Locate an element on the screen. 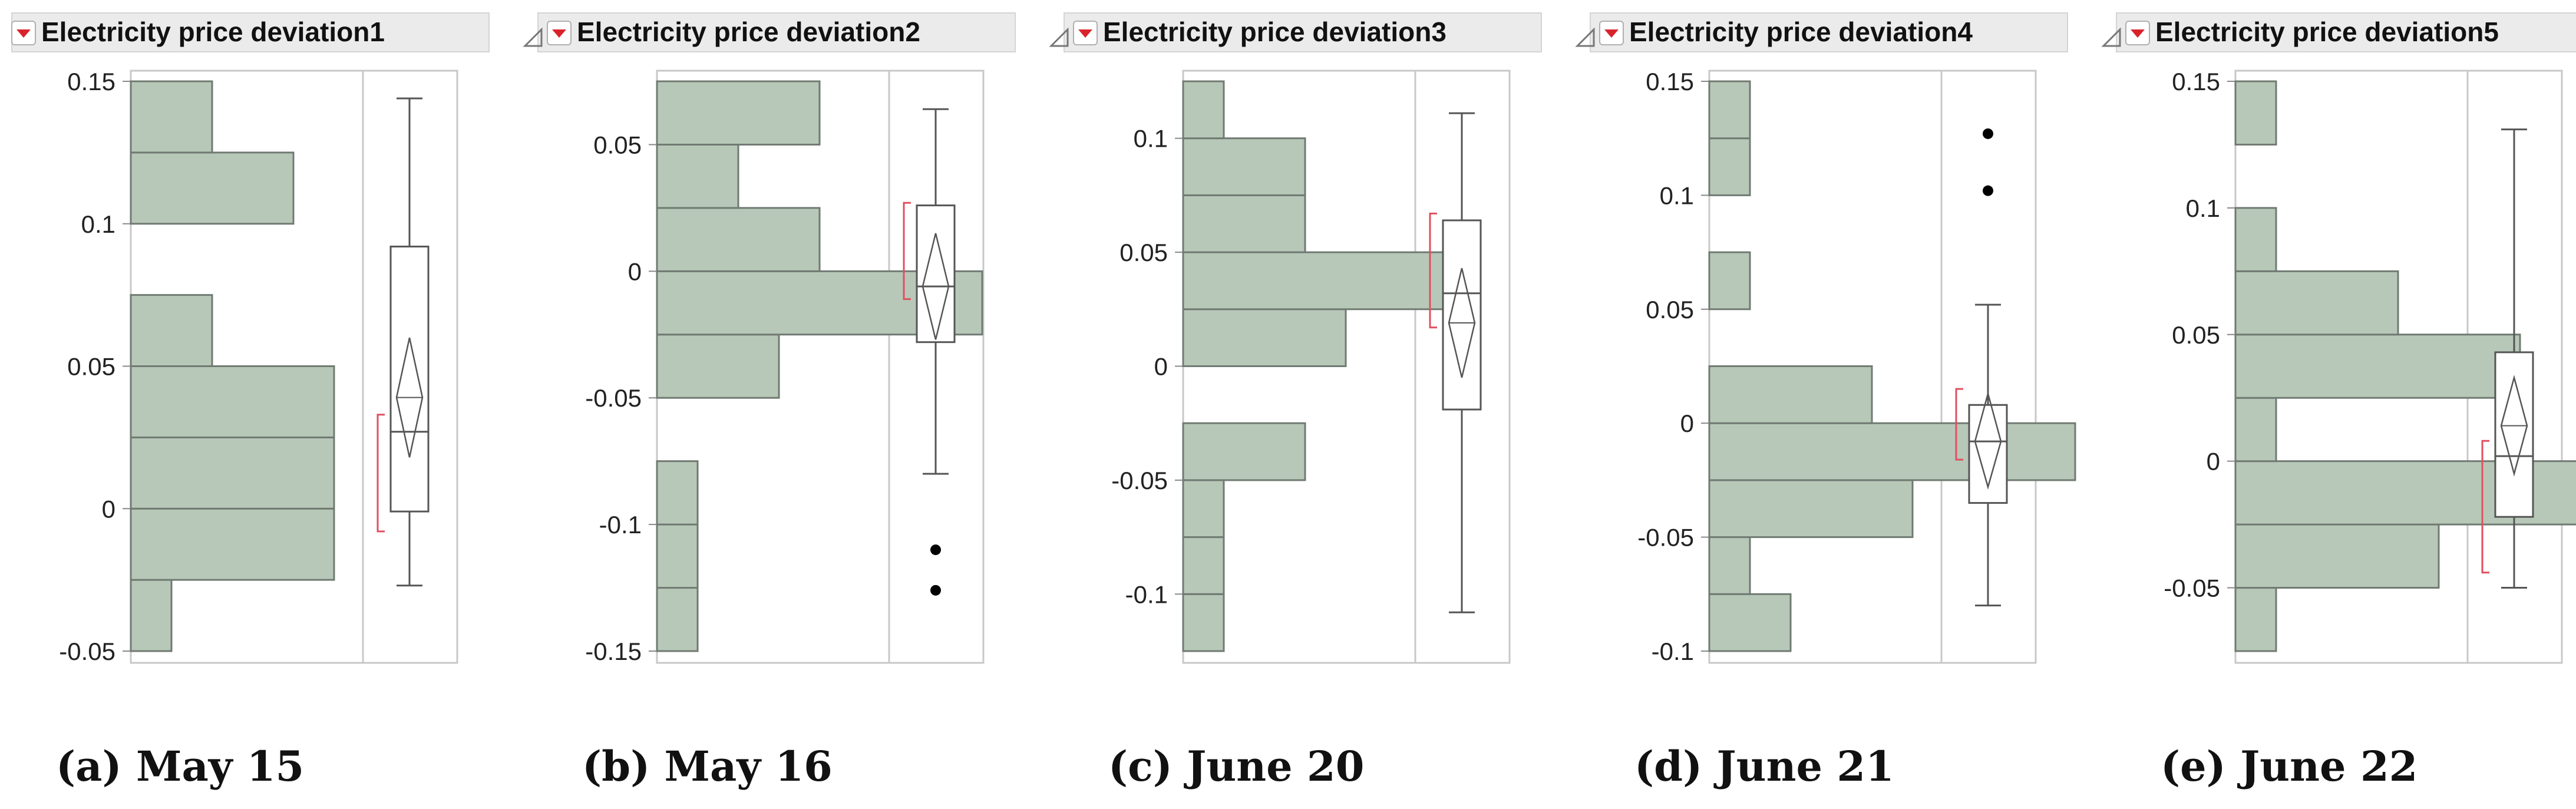 Image resolution: width=2576 pixels, height=809 pixels. panel-caption: (a) May 15 is located at coordinates (180, 766).